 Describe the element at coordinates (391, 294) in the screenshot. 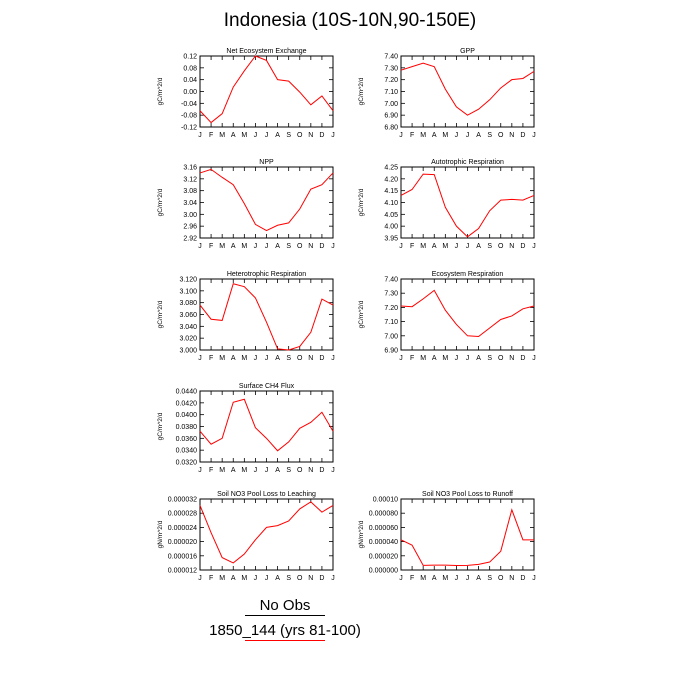

I see `y-tick-label: 7.30` at that location.